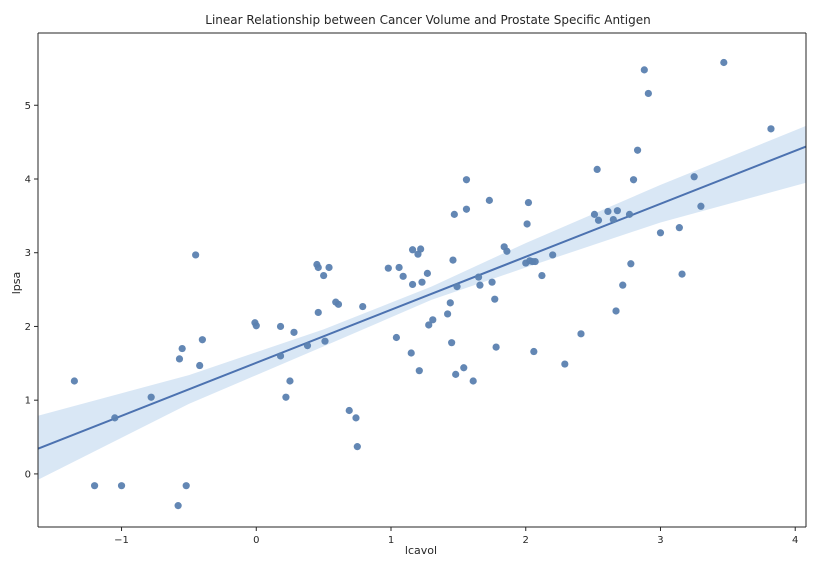 This screenshot has width=828, height=574. What do you see at coordinates (16, 283) in the screenshot?
I see `y-axis-label: lpsa` at bounding box center [16, 283].